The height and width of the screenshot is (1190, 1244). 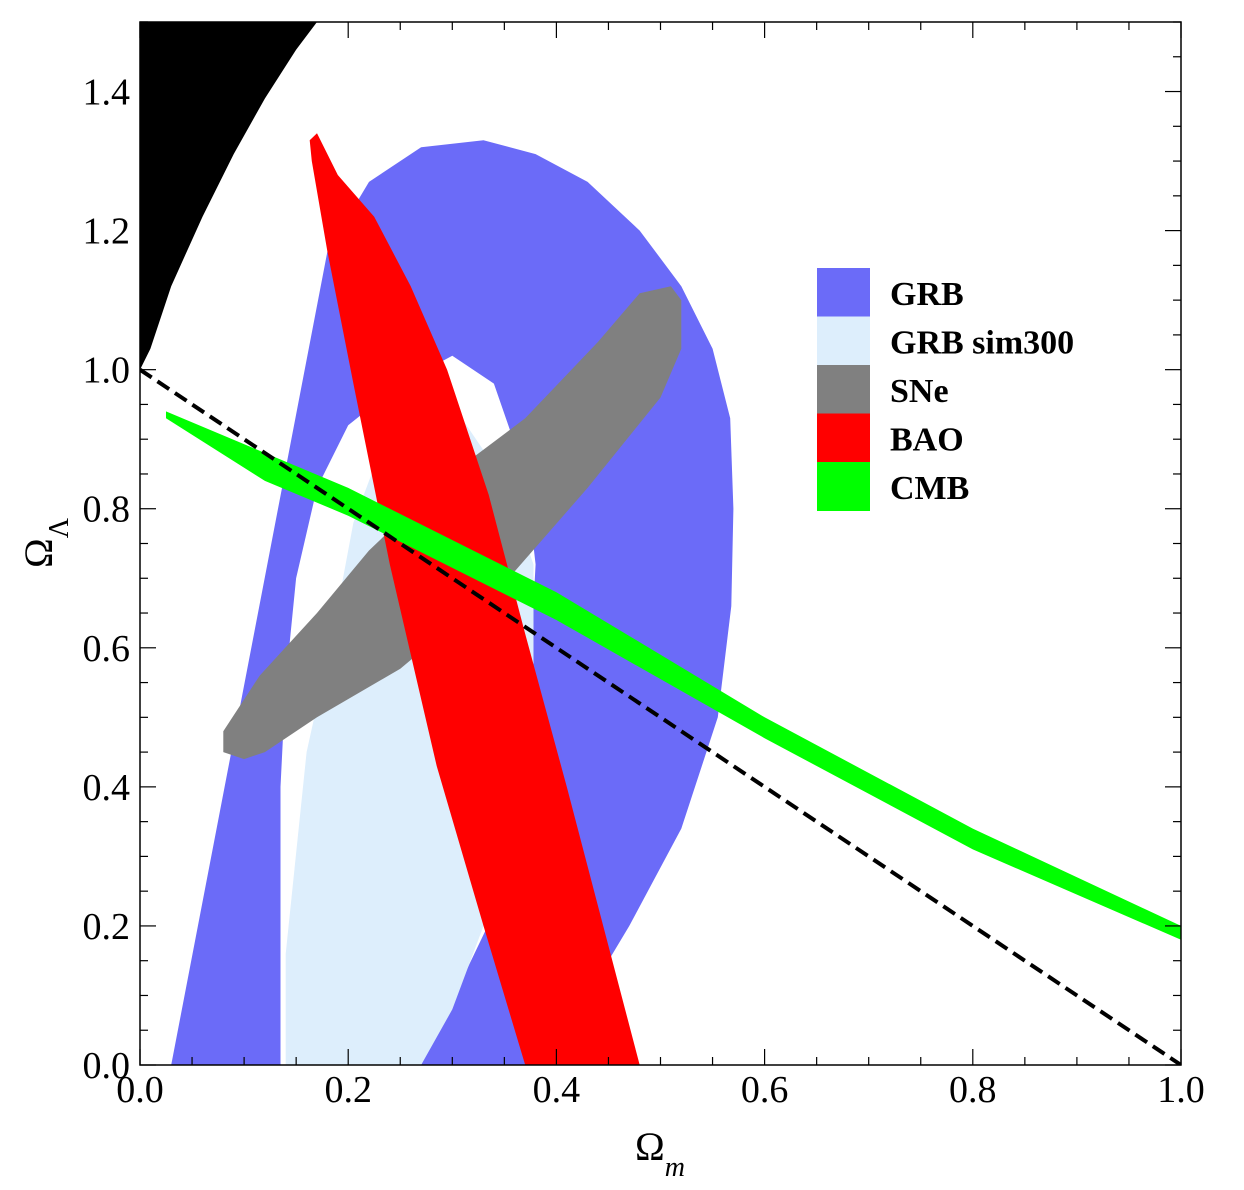 What do you see at coordinates (929, 488) in the screenshot?
I see `legend-label-cmb: CMB` at bounding box center [929, 488].